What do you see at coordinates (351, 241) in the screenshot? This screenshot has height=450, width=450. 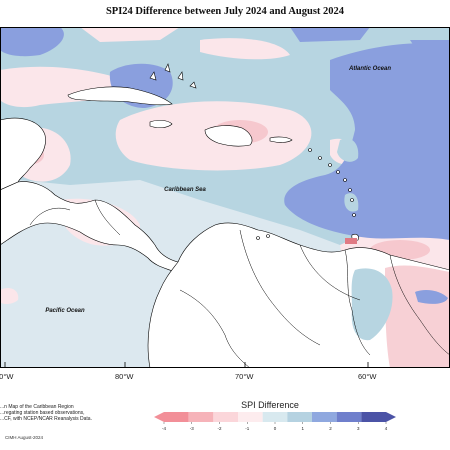 I see `trinidad-highlight` at bounding box center [351, 241].